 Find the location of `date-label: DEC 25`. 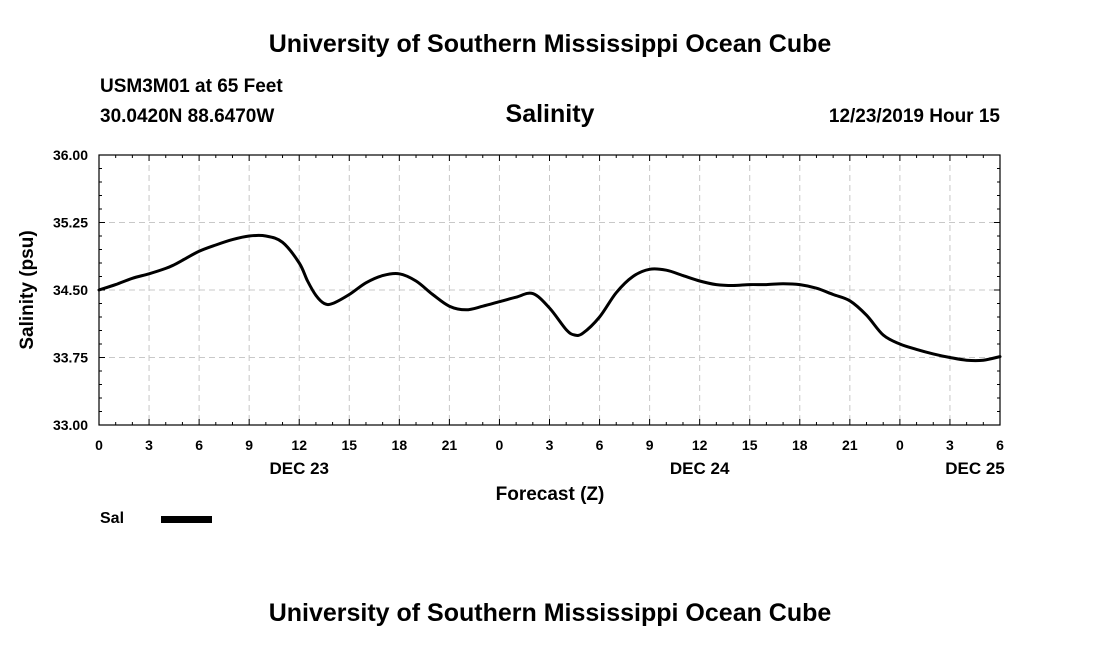

date-label: DEC 25 is located at coordinates (975, 468).